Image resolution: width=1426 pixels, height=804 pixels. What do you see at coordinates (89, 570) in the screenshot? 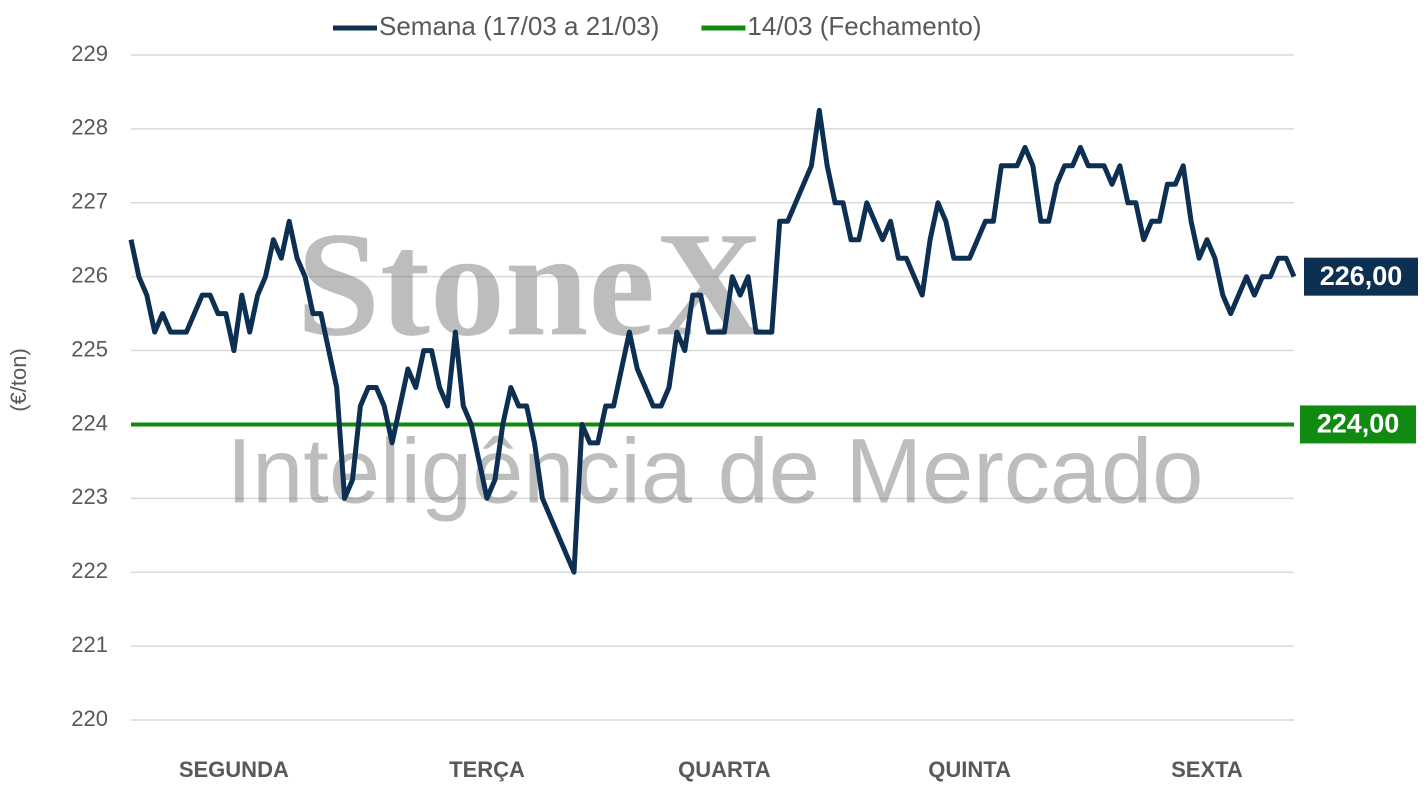
I see `y-tick-label: 222` at bounding box center [89, 570].